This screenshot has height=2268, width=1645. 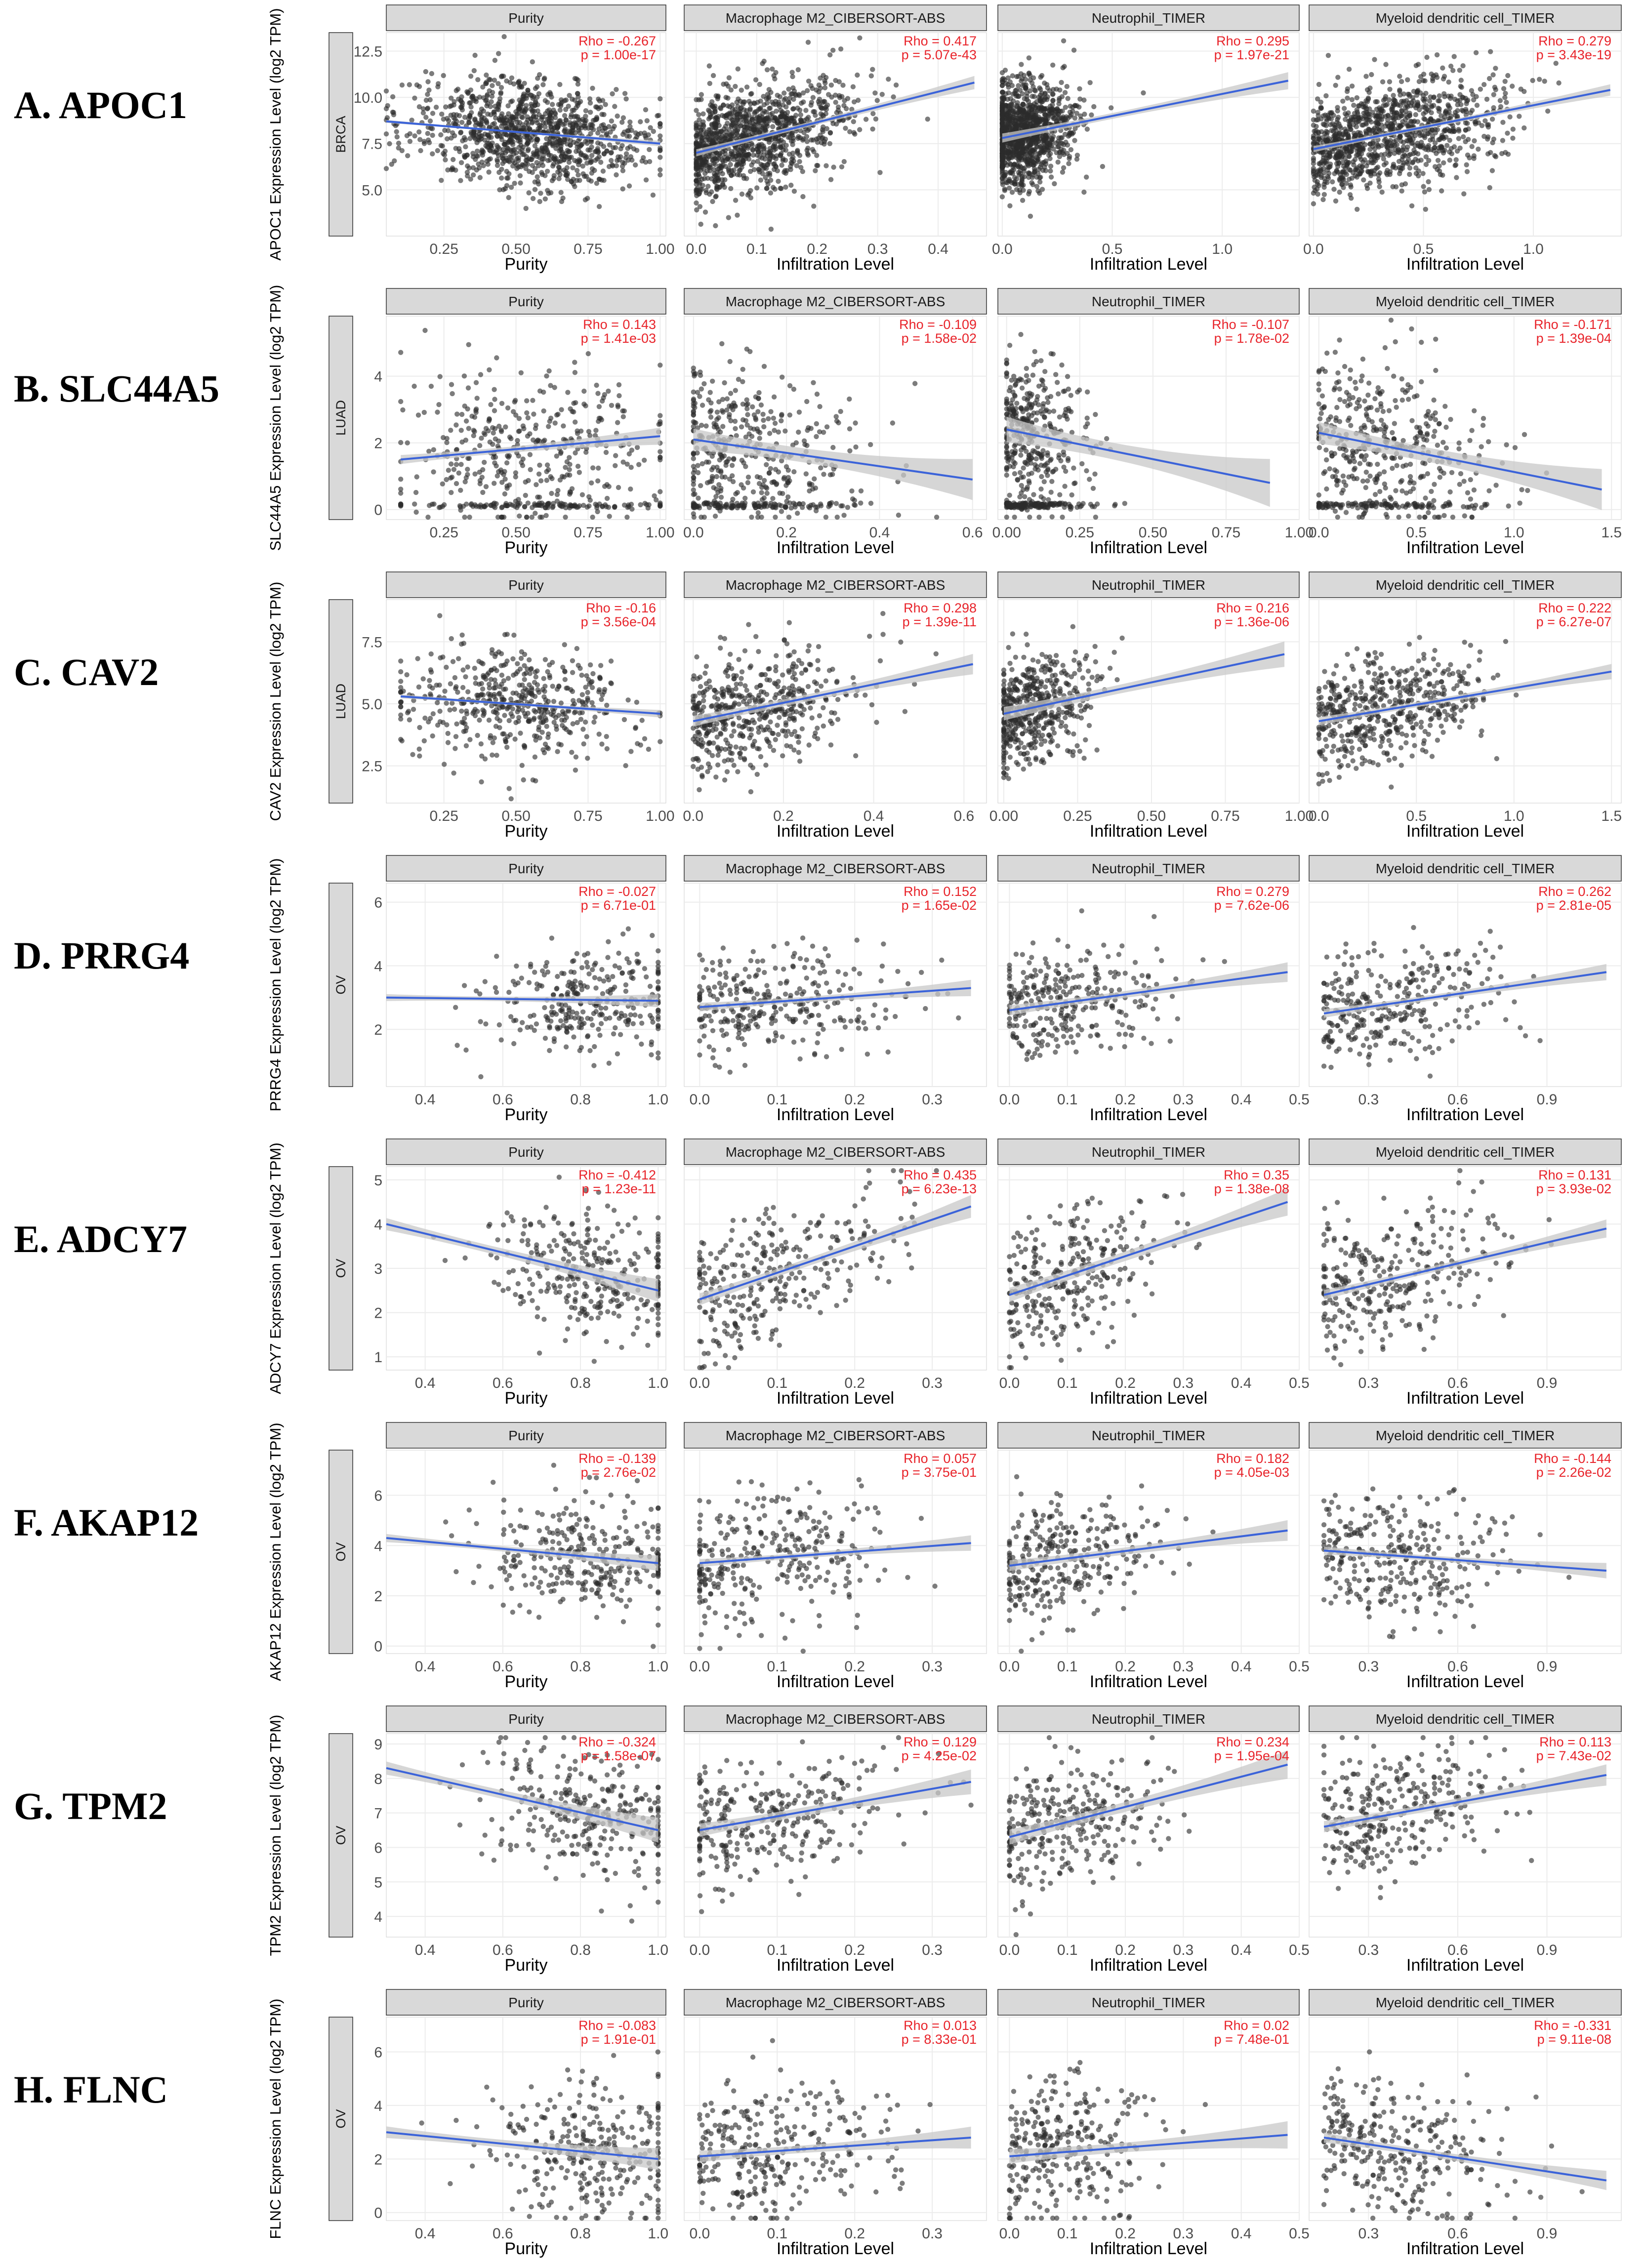 What do you see at coordinates (836, 18) in the screenshot?
I see `panel-title: Macrophage M2_CIBERSORT-ABS` at bounding box center [836, 18].